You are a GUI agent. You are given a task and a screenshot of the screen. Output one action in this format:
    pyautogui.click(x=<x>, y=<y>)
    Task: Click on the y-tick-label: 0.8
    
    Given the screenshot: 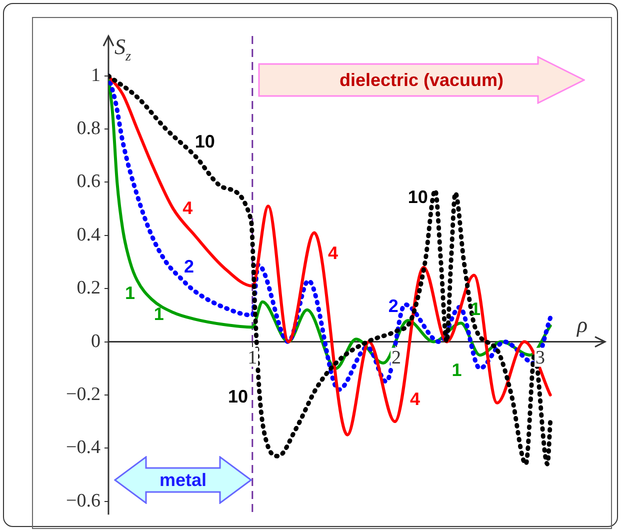 What is the action you would take?
    pyautogui.click(x=88, y=129)
    